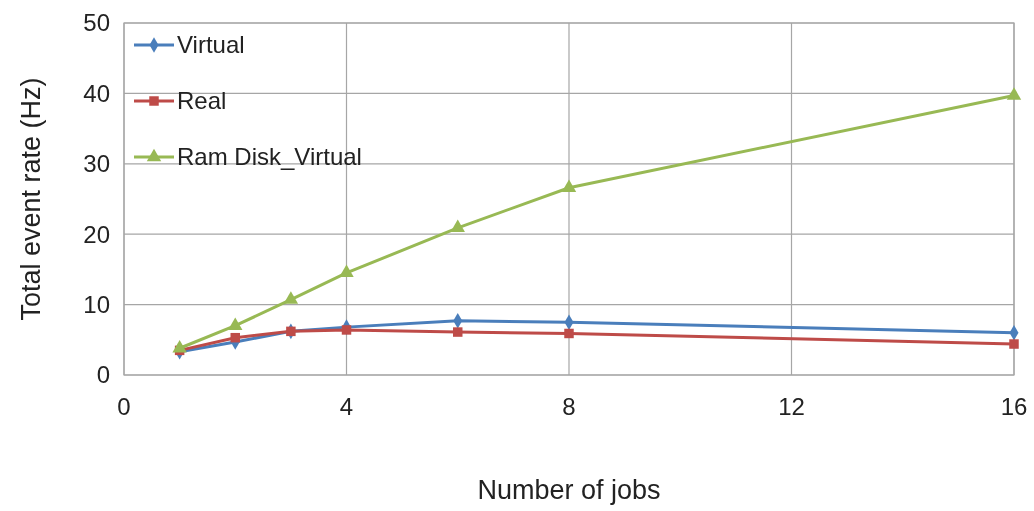  What do you see at coordinates (103, 375) in the screenshot?
I see `y-tick-label: 0` at bounding box center [103, 375].